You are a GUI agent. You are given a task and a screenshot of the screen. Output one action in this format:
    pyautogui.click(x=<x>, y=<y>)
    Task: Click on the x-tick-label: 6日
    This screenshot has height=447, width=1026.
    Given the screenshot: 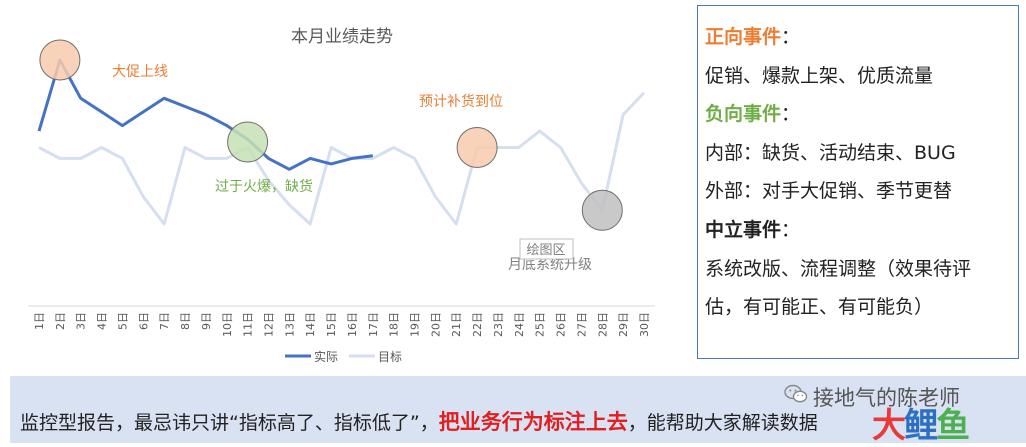 What is the action you would take?
    pyautogui.click(x=143, y=321)
    